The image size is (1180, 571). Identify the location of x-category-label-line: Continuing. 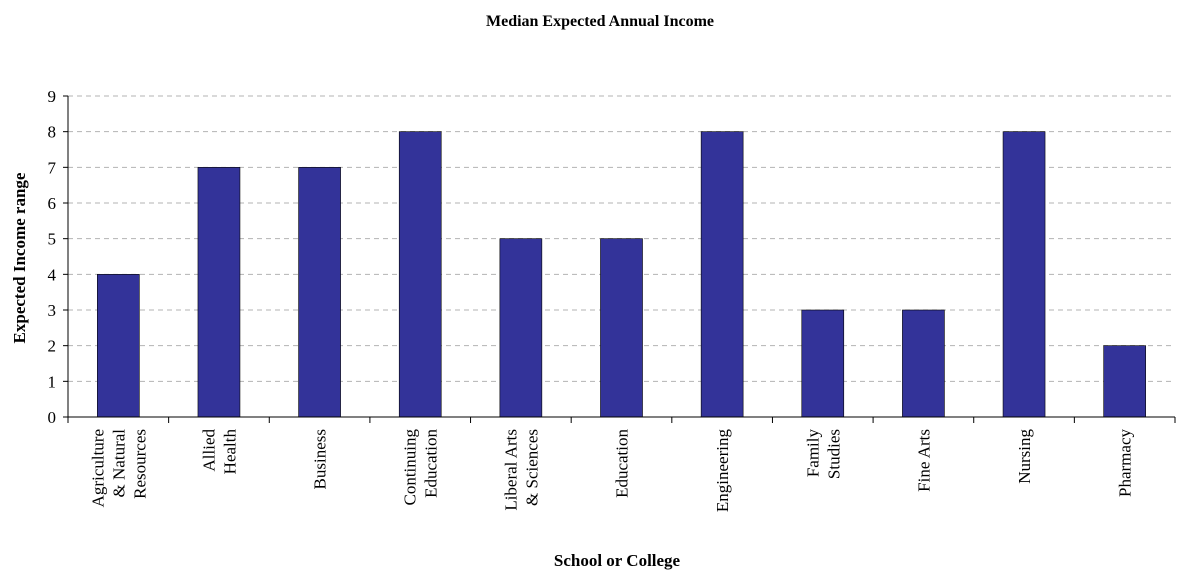
(410, 467).